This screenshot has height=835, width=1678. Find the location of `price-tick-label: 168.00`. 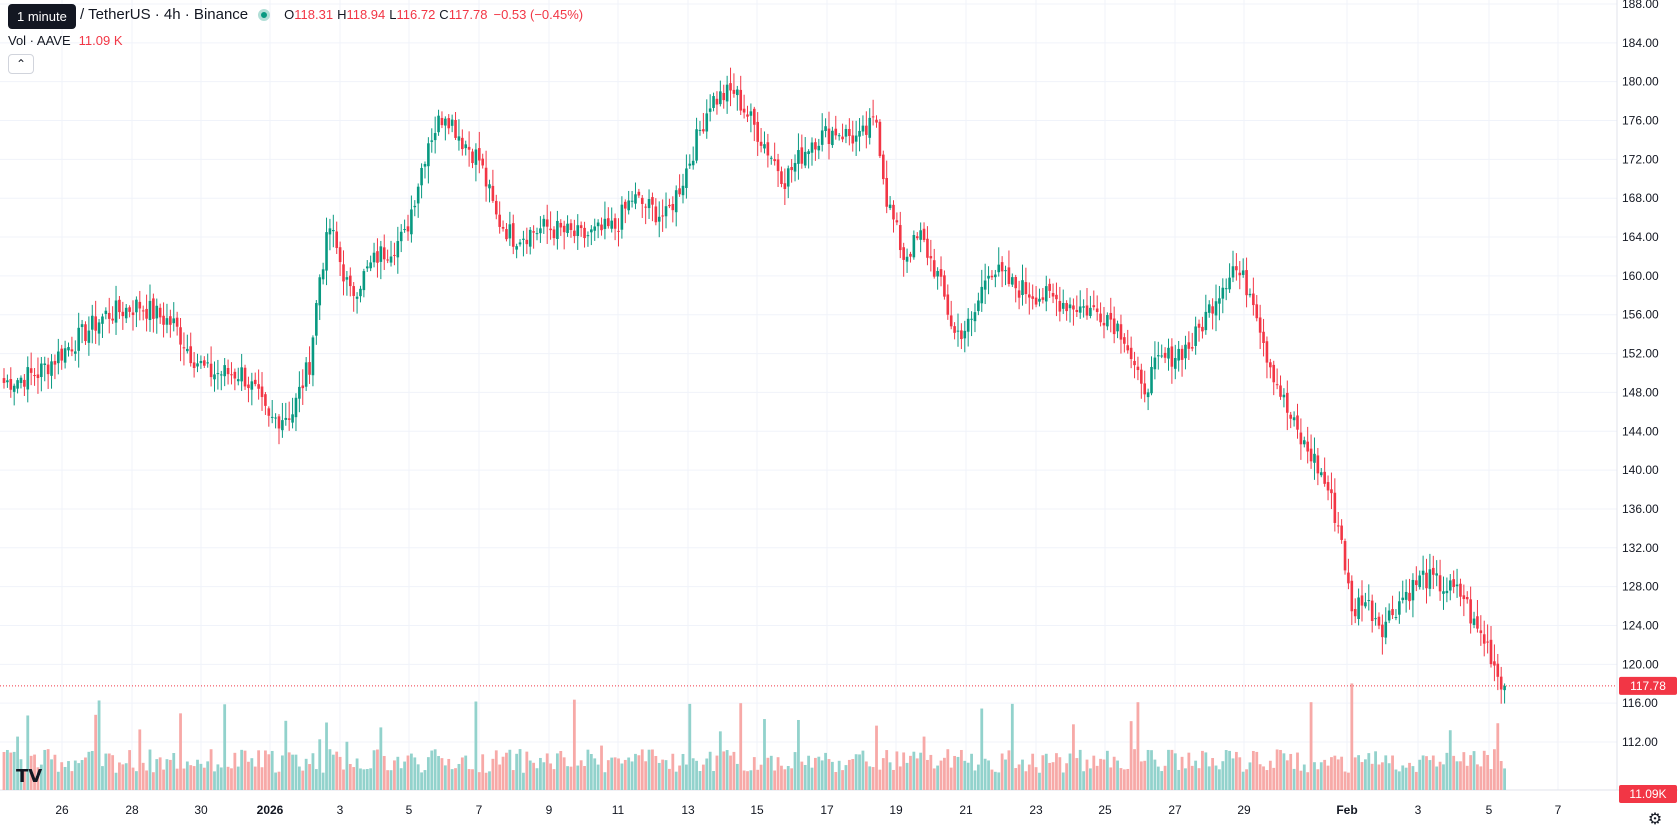

price-tick-label: 168.00 is located at coordinates (1640, 198).